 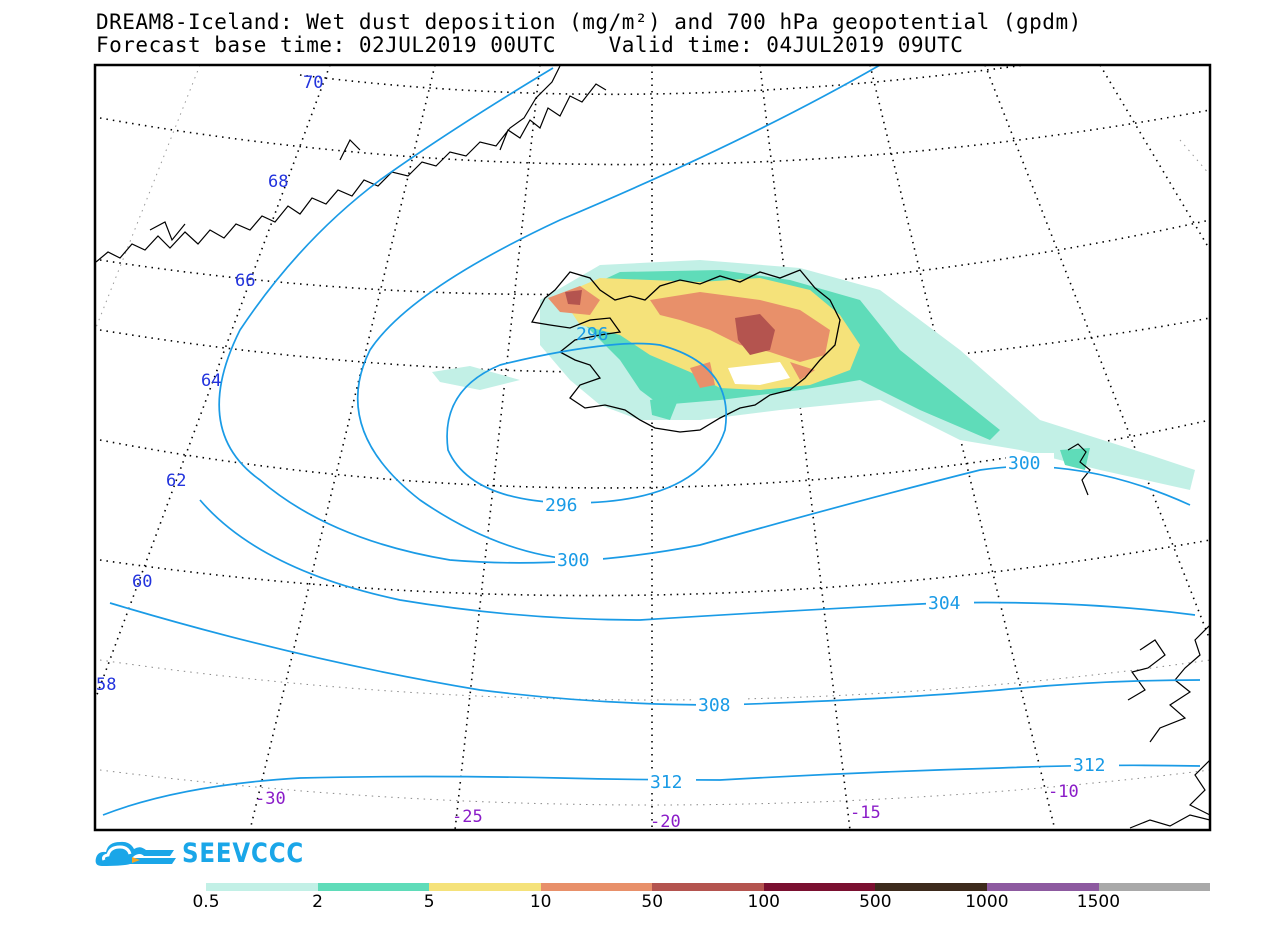 I want to click on contour-label-300-a: 300, so click(x=573, y=560).